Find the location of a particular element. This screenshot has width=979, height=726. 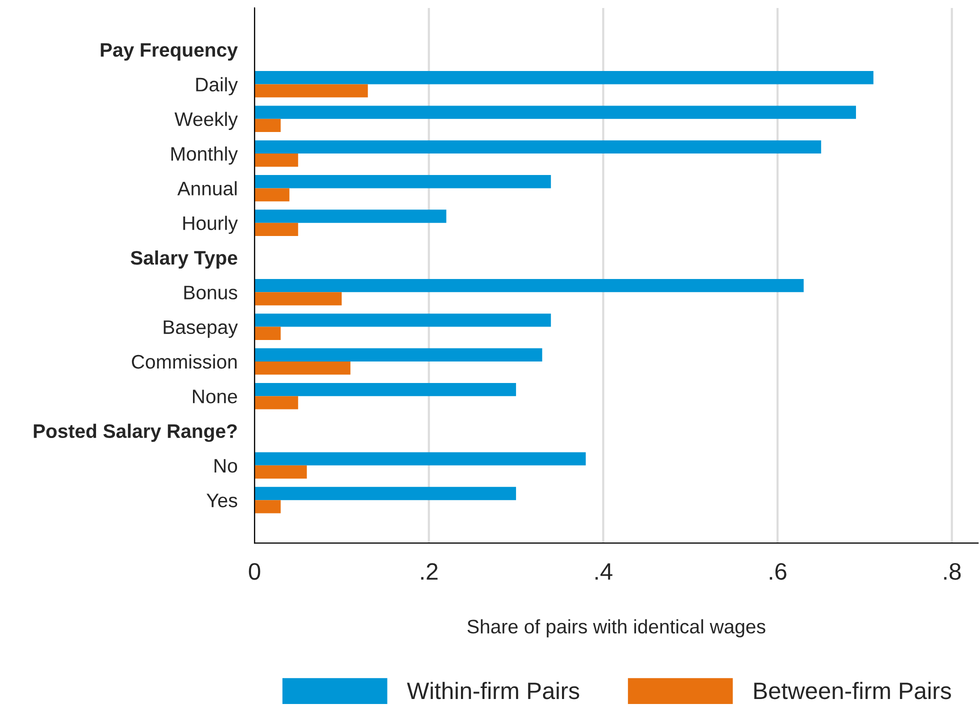

y-tick-label: Hourly is located at coordinates (210, 225).